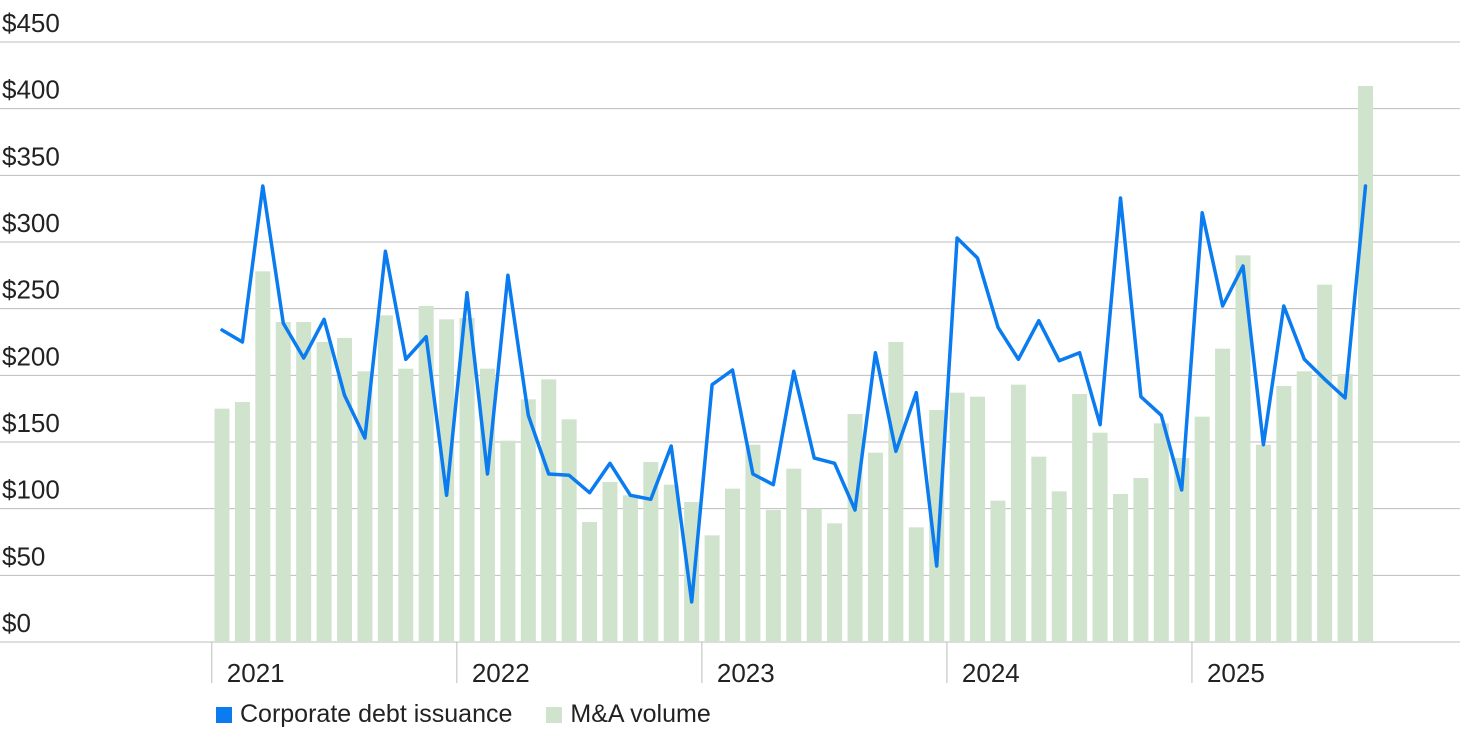 The width and height of the screenshot is (1460, 731). Describe the element at coordinates (1236, 673) in the screenshot. I see `x-tick-label: 2025` at that location.